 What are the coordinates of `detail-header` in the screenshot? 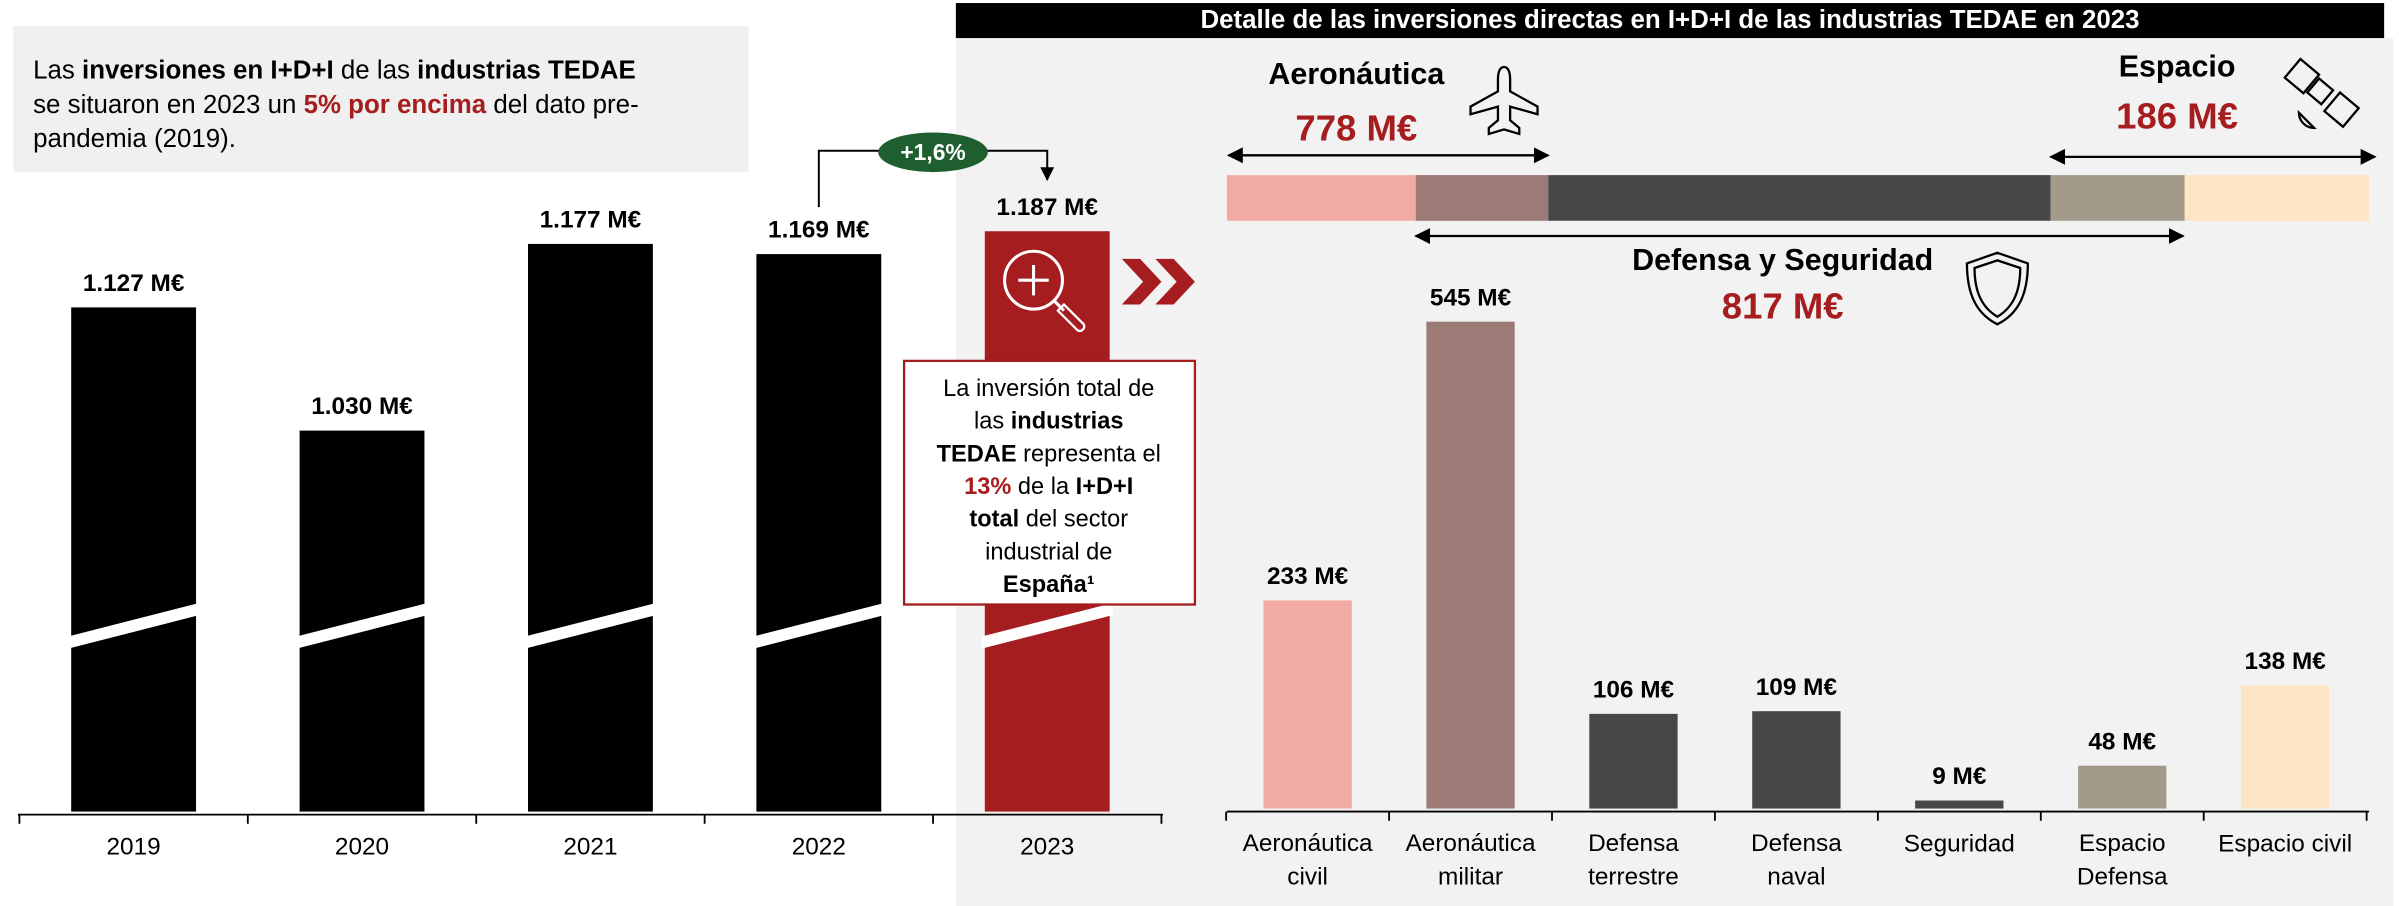 It's located at (1670, 21).